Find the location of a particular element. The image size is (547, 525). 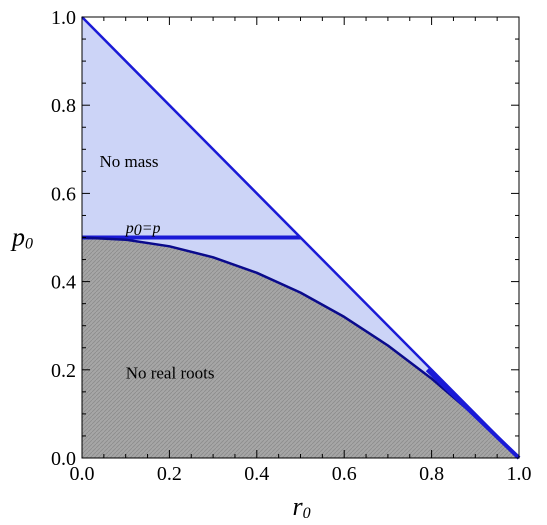

x-tick-label-1: 0.2 is located at coordinates (169, 474).